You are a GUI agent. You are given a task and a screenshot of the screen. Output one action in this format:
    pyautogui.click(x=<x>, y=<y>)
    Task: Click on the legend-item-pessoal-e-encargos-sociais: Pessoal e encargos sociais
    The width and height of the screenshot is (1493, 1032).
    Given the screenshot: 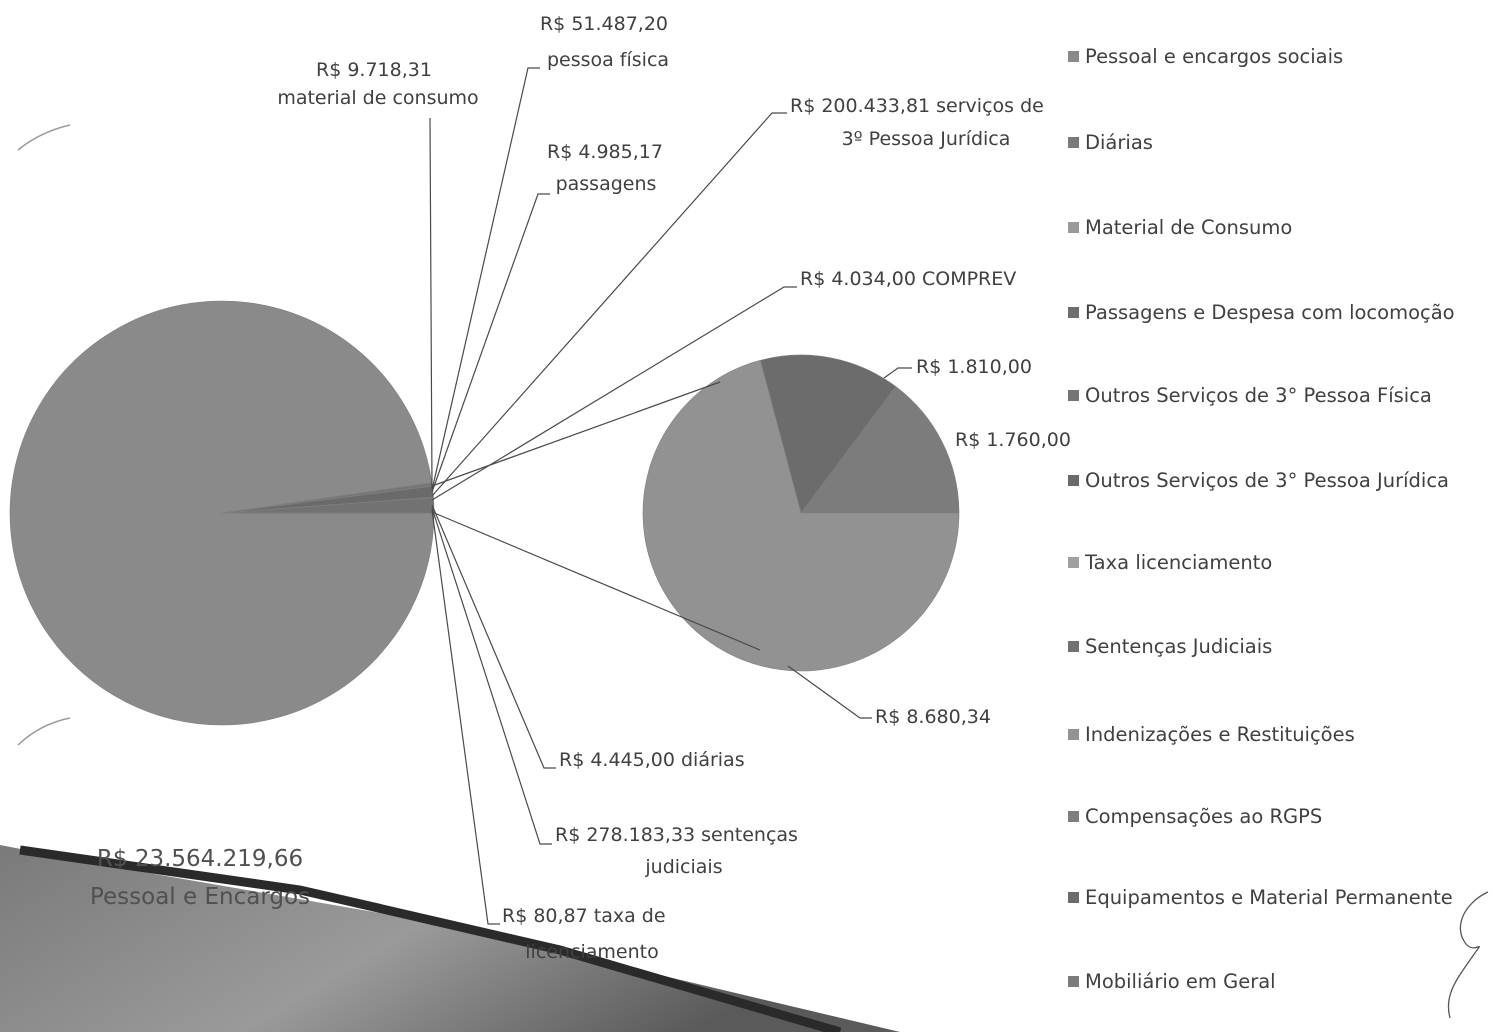 What is the action you would take?
    pyautogui.click(x=1205, y=56)
    